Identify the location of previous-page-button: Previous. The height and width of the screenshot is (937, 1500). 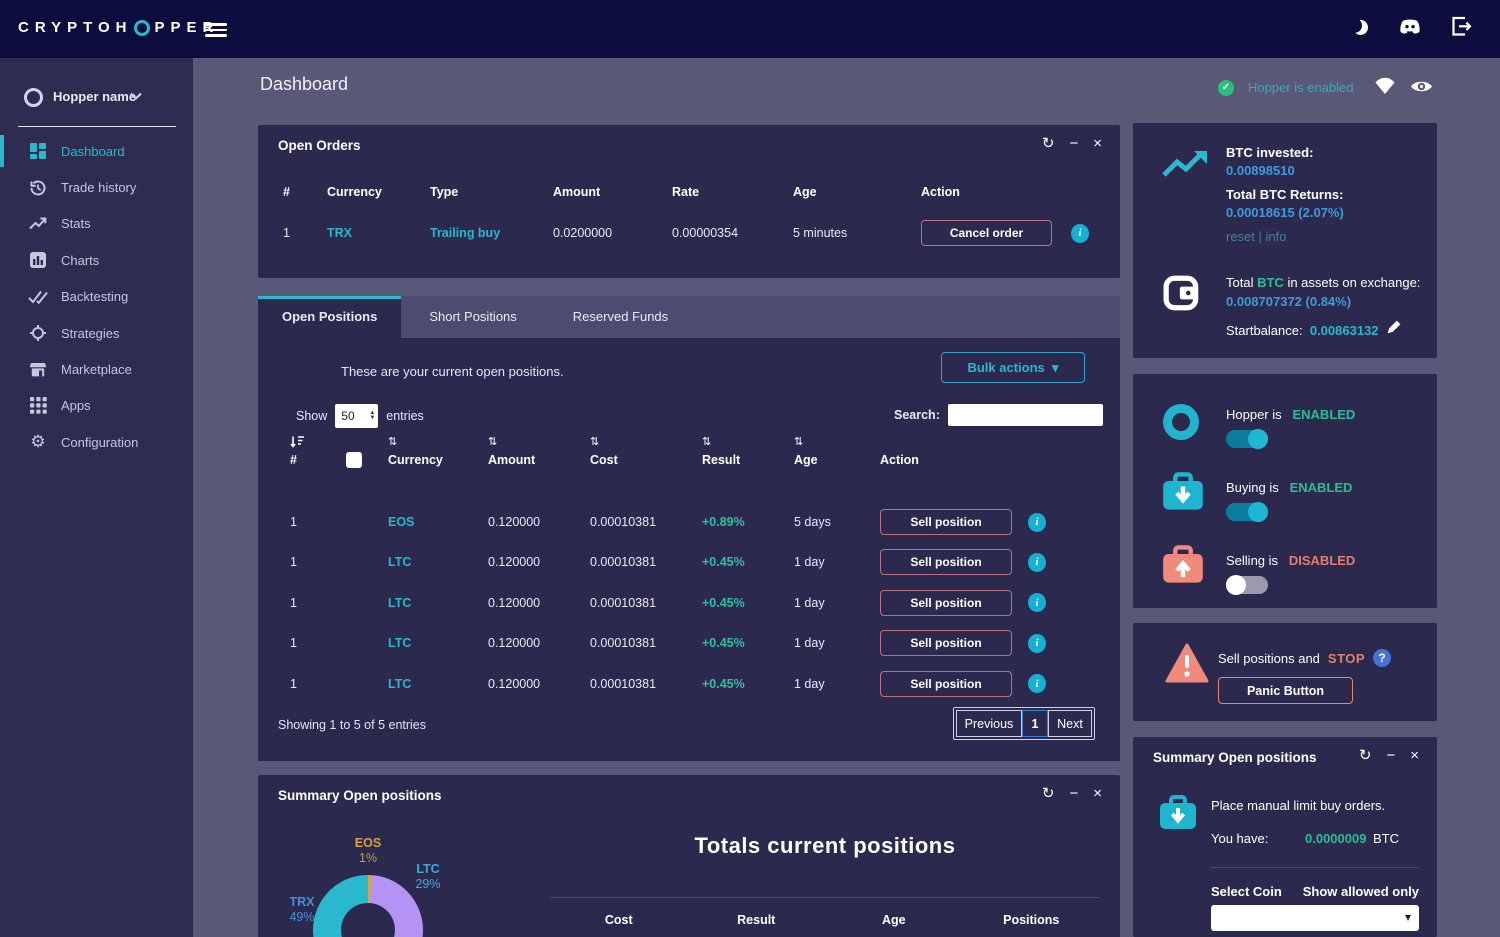
(989, 723).